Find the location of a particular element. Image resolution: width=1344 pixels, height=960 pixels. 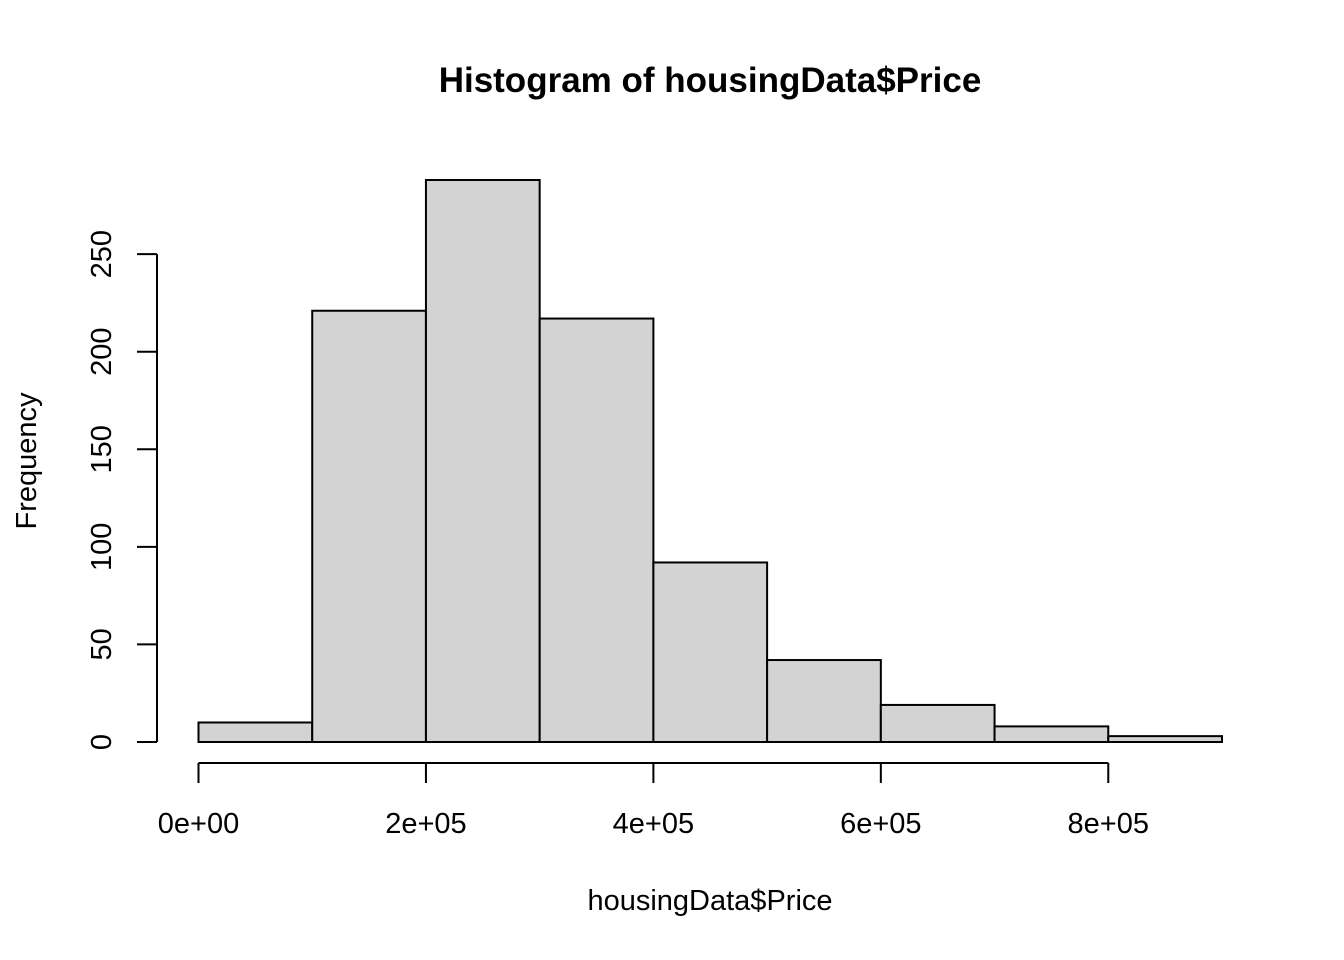

x-tick-label: 2e+05 is located at coordinates (425, 824).